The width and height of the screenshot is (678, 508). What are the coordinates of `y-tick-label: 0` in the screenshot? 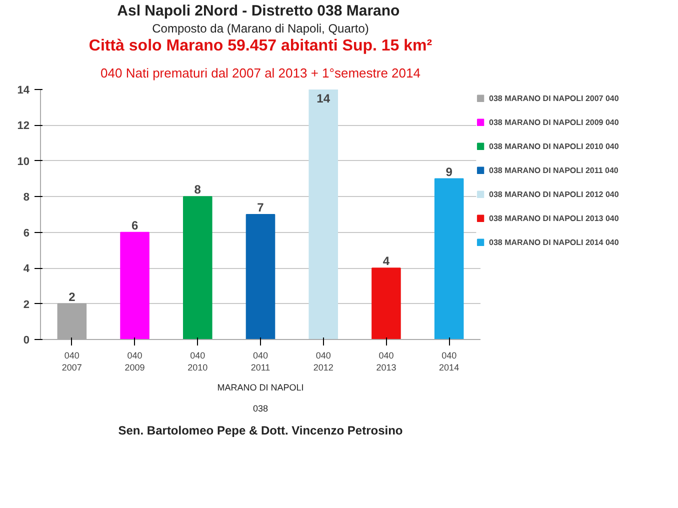 It's located at (26, 340).